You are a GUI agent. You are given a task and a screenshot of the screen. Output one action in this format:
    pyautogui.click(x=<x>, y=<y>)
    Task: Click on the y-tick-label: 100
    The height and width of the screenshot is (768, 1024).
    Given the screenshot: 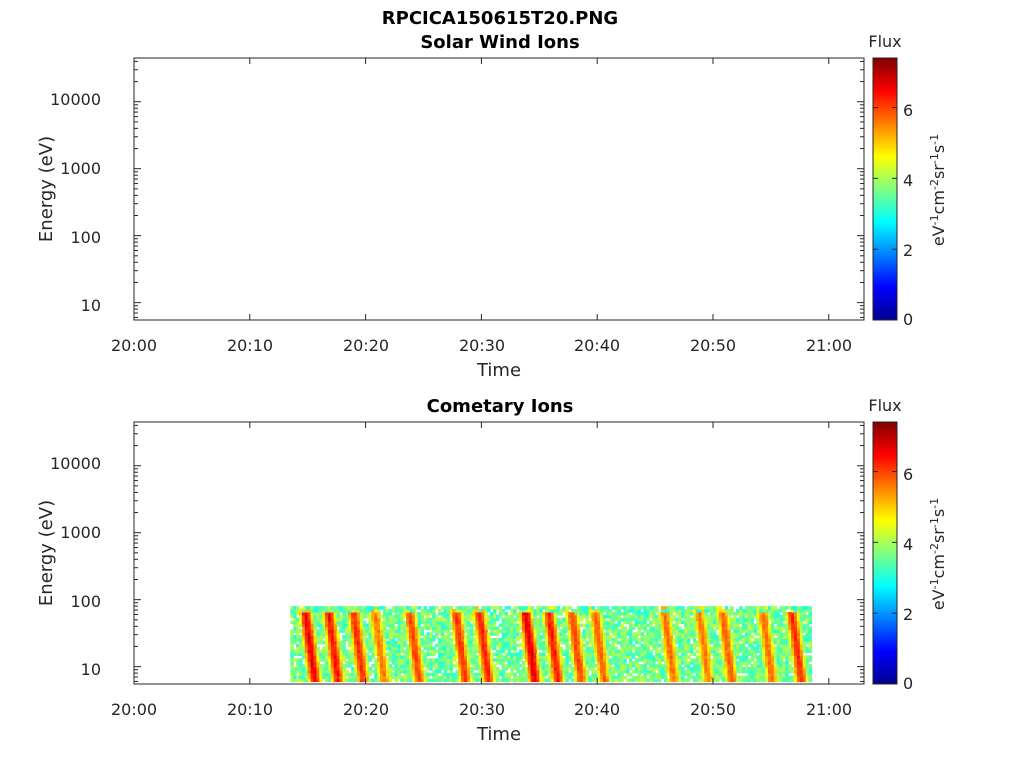 What is the action you would take?
    pyautogui.click(x=85, y=237)
    